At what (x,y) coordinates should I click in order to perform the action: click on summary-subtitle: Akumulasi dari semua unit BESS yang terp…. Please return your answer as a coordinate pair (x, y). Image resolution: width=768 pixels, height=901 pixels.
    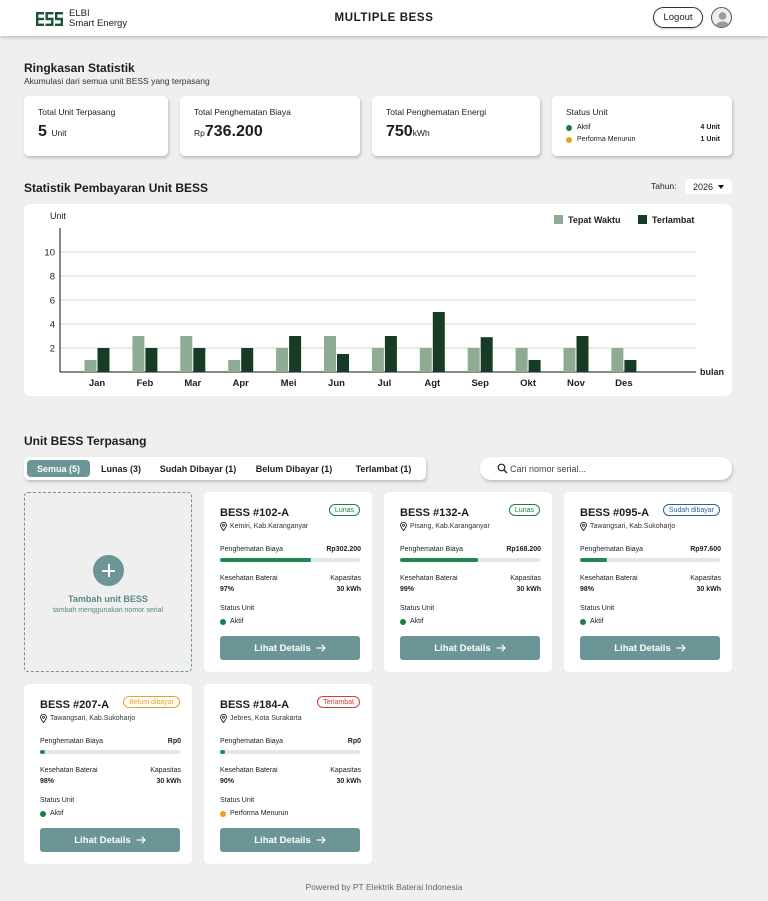
    Looking at the image, I should click on (117, 81).